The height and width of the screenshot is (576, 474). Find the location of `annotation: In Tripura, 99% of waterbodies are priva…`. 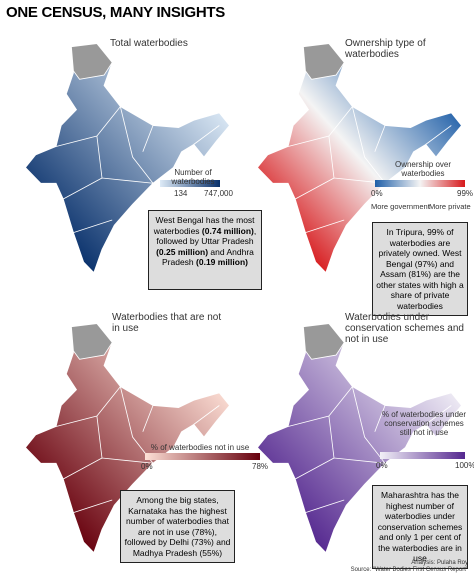

annotation: In Tripura, 99% of waterbodies are priva… is located at coordinates (420, 269).